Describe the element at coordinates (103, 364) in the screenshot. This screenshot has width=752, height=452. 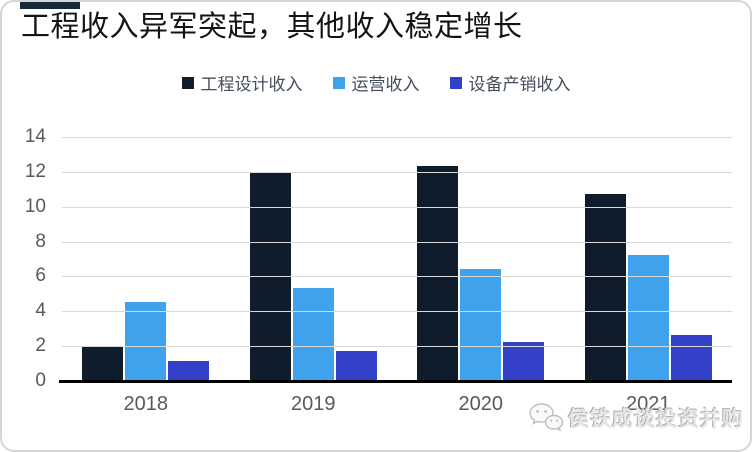
I see `bar-工程设计收入-2018` at that location.